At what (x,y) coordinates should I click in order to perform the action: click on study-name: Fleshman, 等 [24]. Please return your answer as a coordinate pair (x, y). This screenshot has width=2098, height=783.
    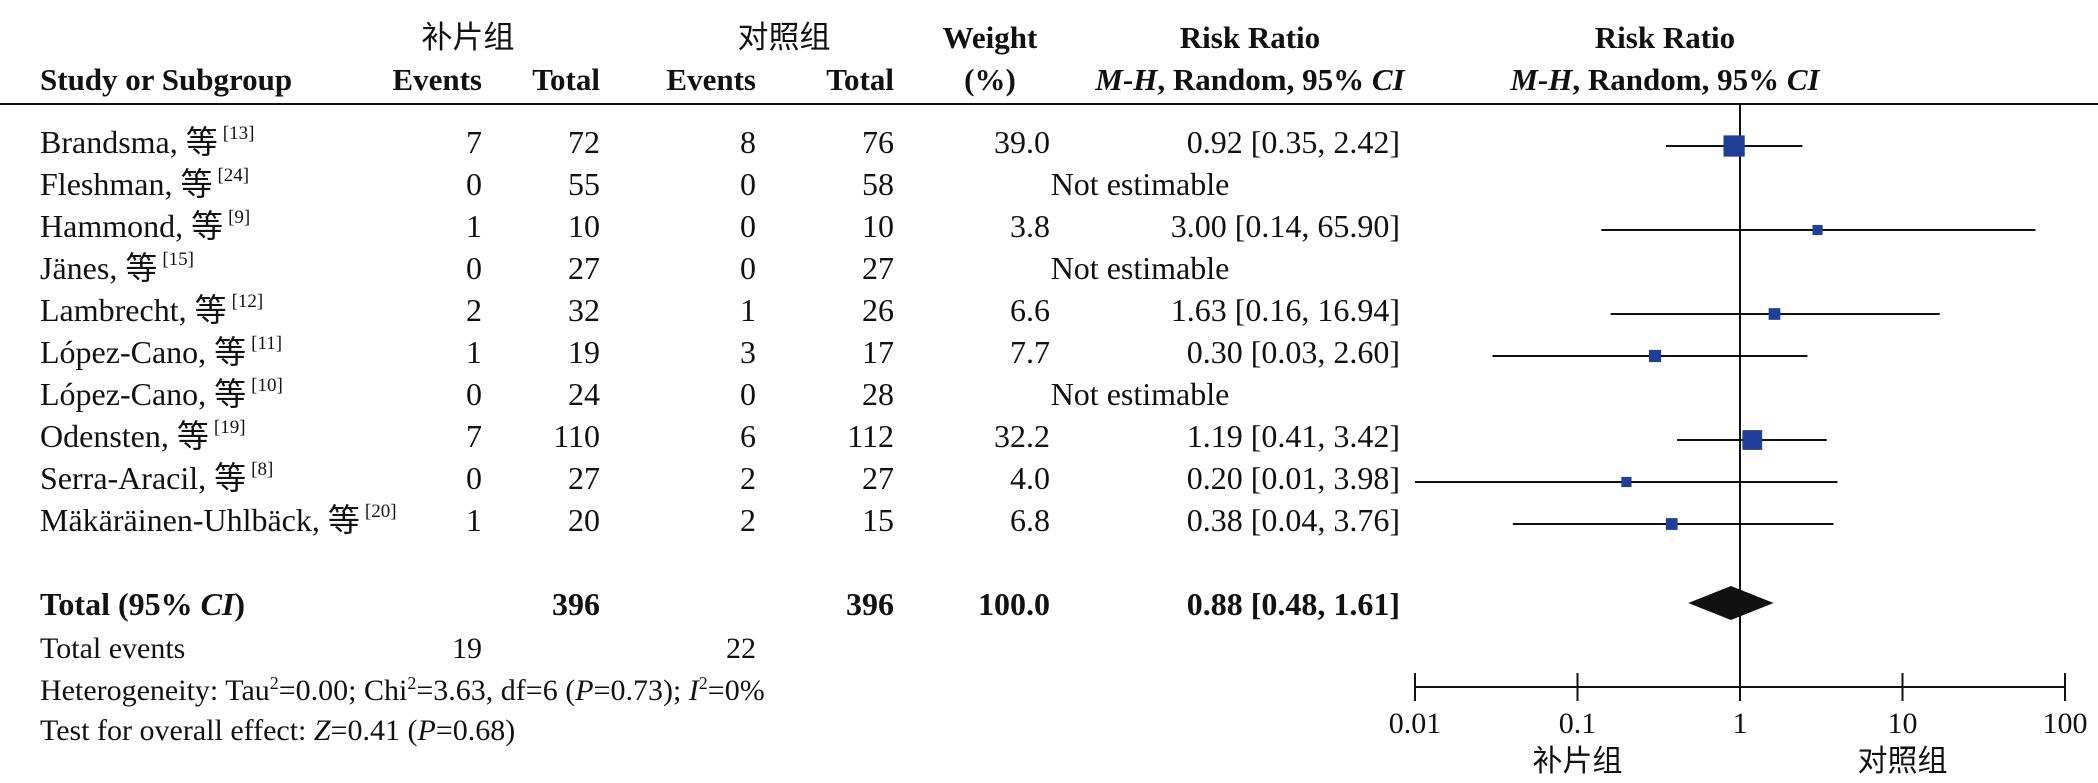
    Looking at the image, I should click on (145, 183).